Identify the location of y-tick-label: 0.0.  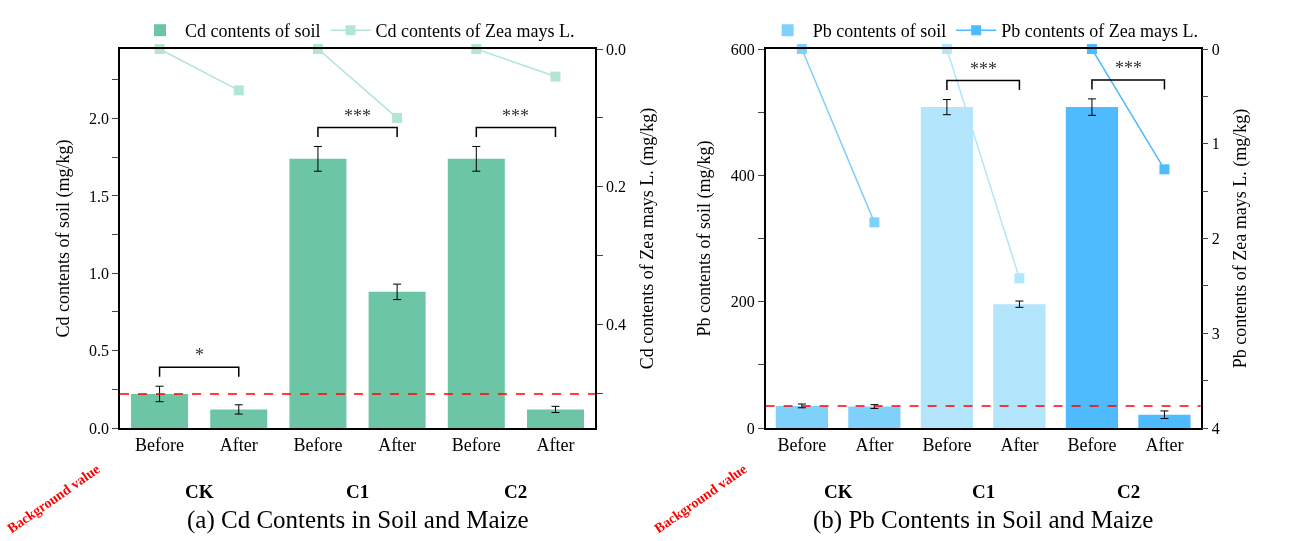
(99, 428).